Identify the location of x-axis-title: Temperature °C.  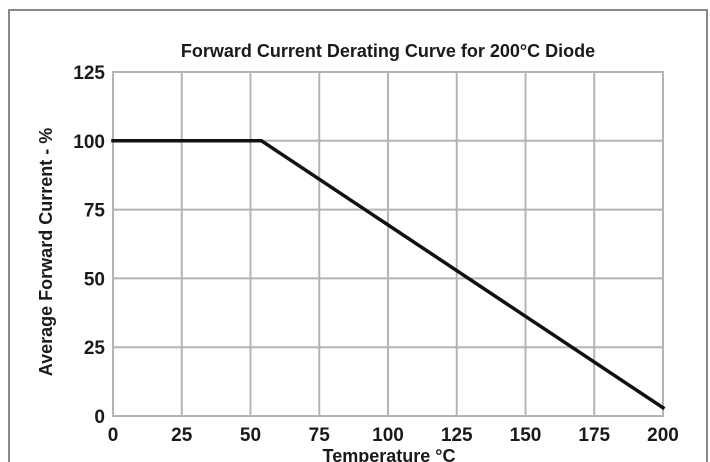
(389, 454).